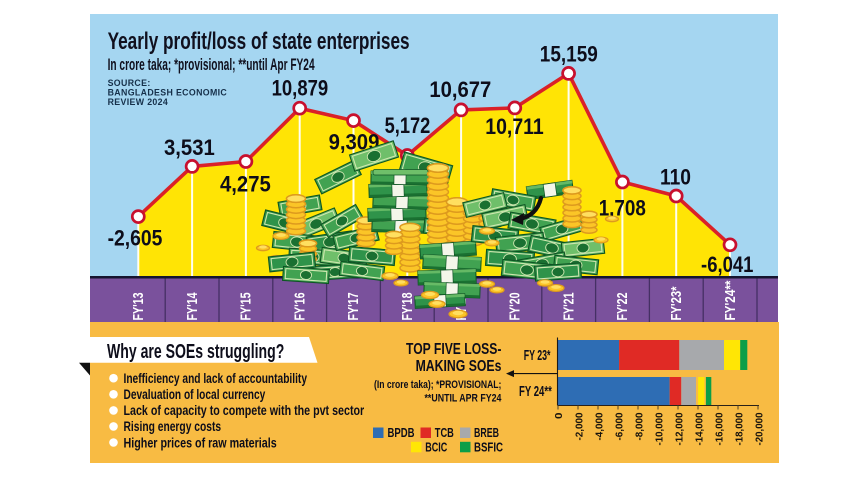  What do you see at coordinates (453, 349) in the screenshot?
I see `svg-text: TOP FIVE LOSS-` at bounding box center [453, 349].